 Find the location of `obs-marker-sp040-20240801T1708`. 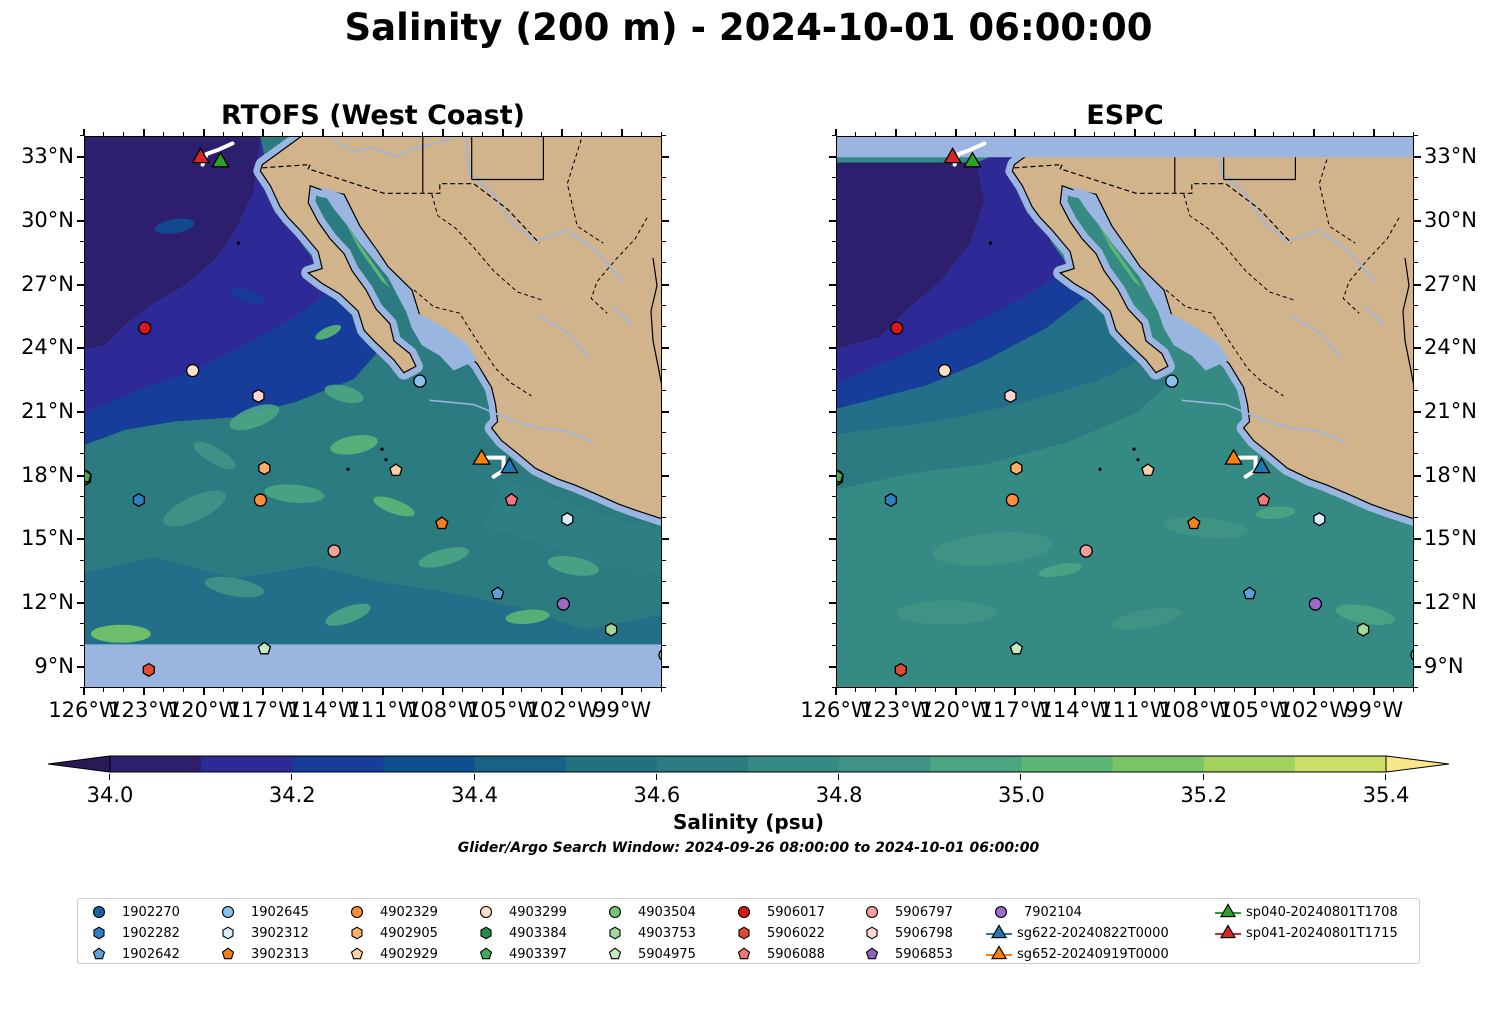

obs-marker-sp040-20240801T1708 is located at coordinates (220, 159).